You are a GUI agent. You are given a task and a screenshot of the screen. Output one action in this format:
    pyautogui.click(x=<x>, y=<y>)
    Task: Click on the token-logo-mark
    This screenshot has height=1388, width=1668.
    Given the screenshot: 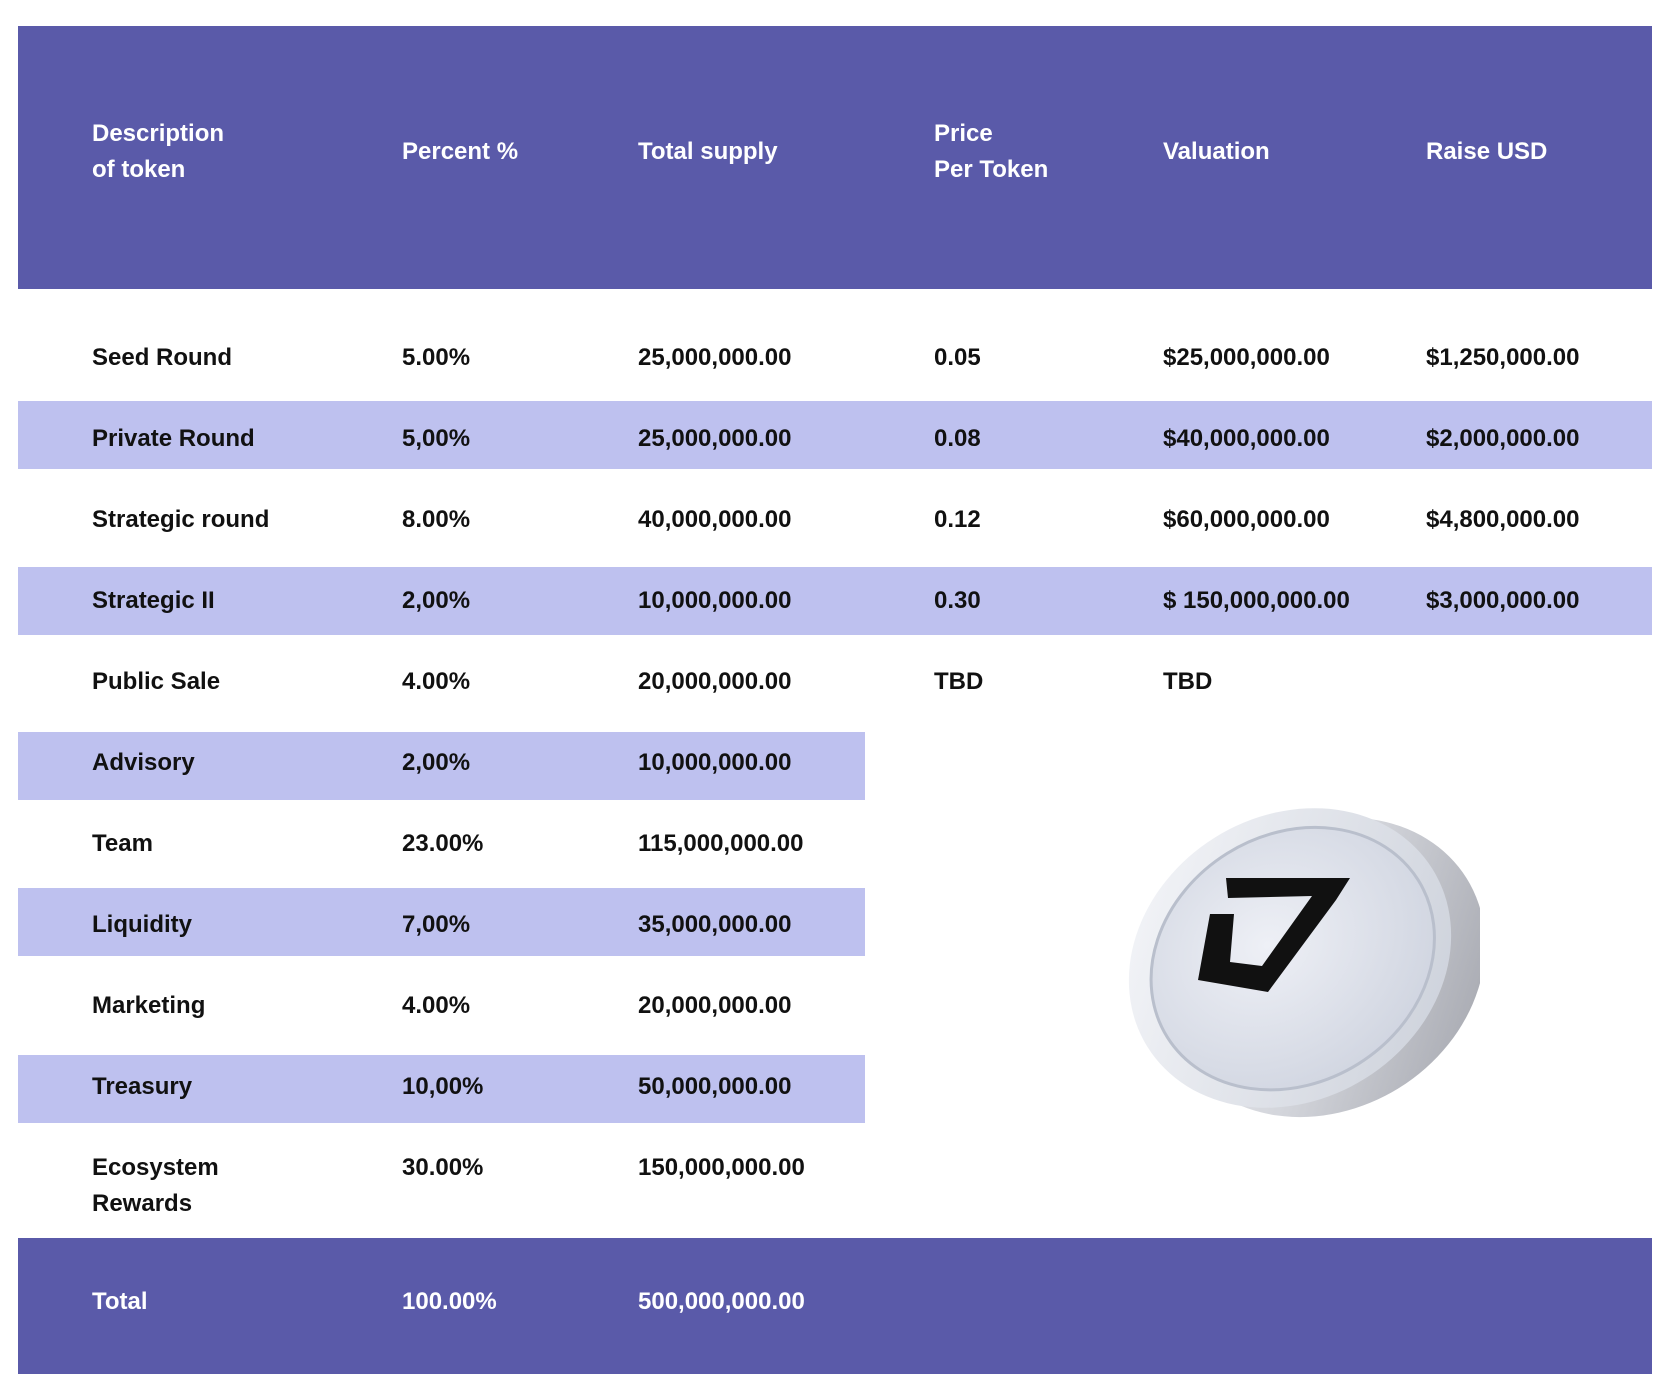 What is the action you would take?
    pyautogui.click(x=1274, y=935)
    